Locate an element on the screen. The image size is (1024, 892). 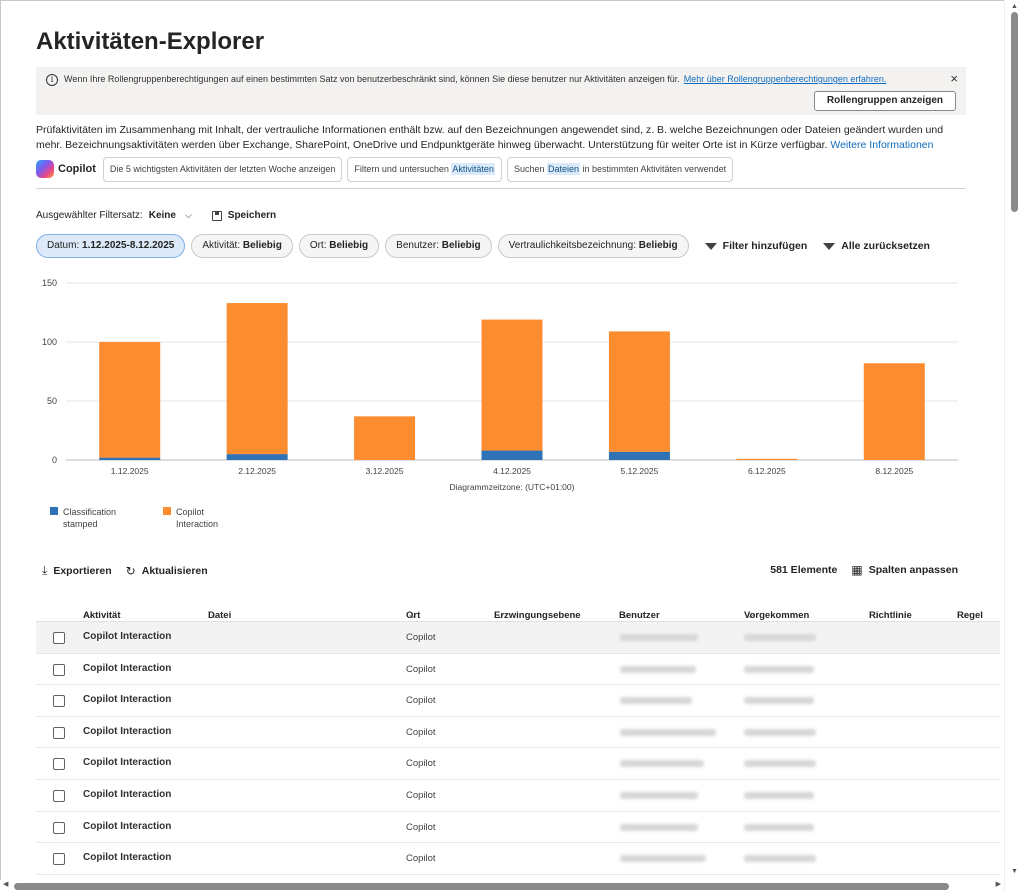
add-filter-button: Filter hinzufügen is located at coordinates (755, 246).